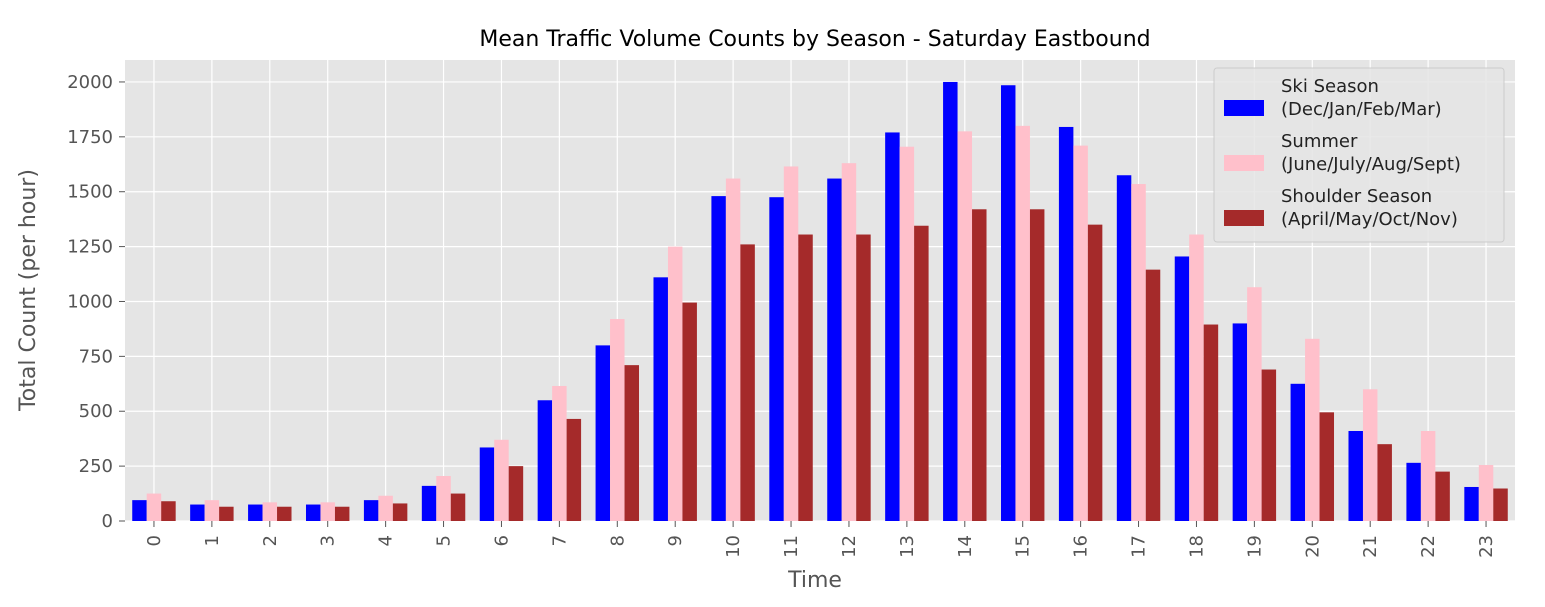 Image resolution: width=1545 pixels, height=607 pixels. What do you see at coordinates (1254, 546) in the screenshot?
I see `x-tick-label: 19` at bounding box center [1254, 546].